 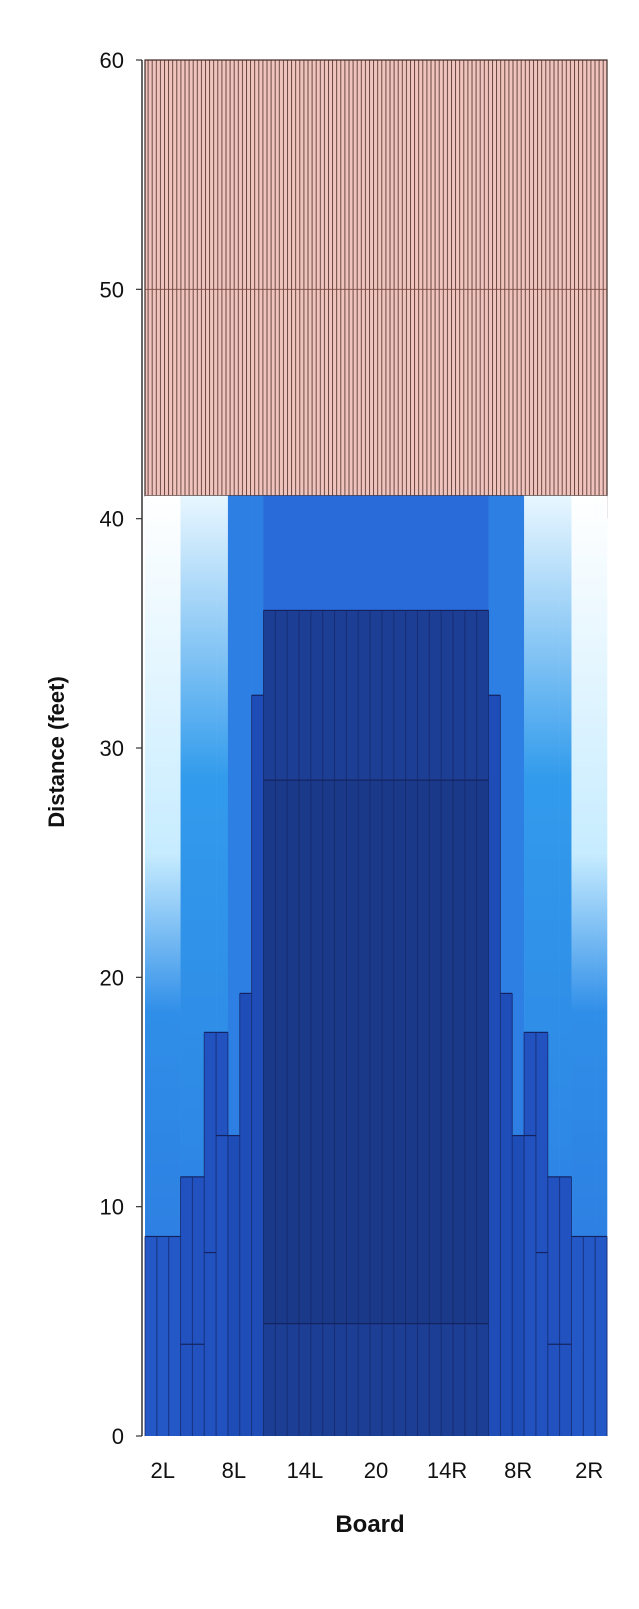 What do you see at coordinates (423, 278) in the screenshot?
I see `dry-board-16R` at bounding box center [423, 278].